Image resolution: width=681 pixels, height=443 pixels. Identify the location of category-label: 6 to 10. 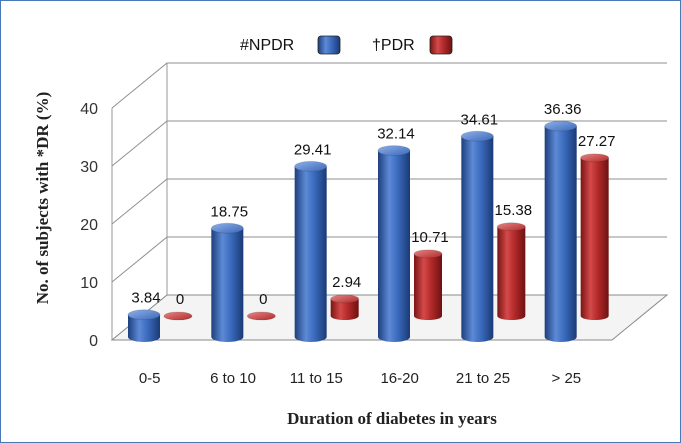
(233, 378).